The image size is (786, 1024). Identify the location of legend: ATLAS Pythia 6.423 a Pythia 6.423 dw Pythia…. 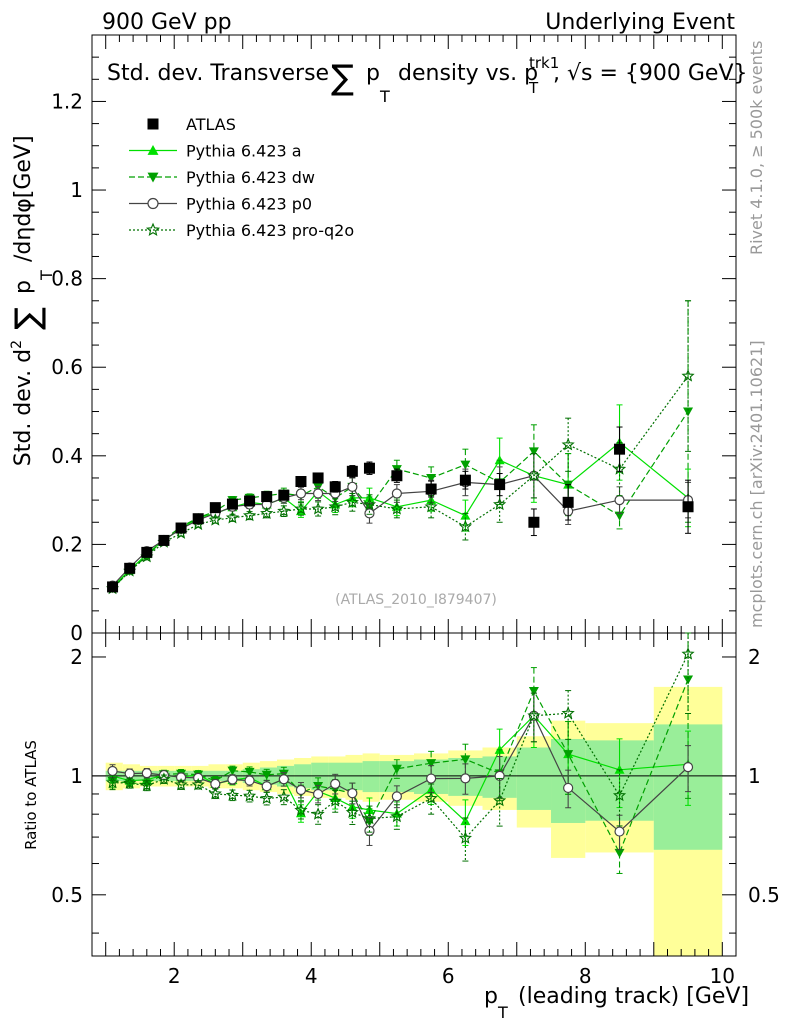
(241, 177).